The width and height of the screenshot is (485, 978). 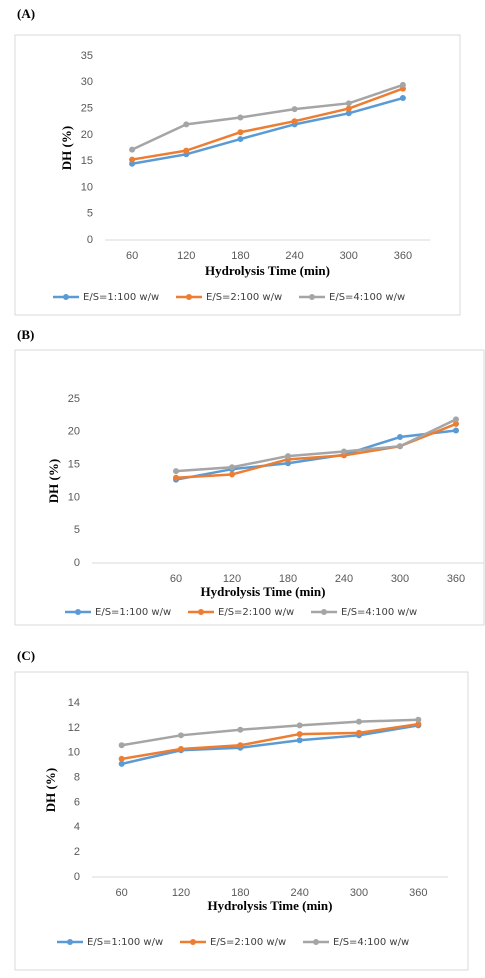 What do you see at coordinates (74, 432) in the screenshot?
I see `y-tick-label: 20` at bounding box center [74, 432].